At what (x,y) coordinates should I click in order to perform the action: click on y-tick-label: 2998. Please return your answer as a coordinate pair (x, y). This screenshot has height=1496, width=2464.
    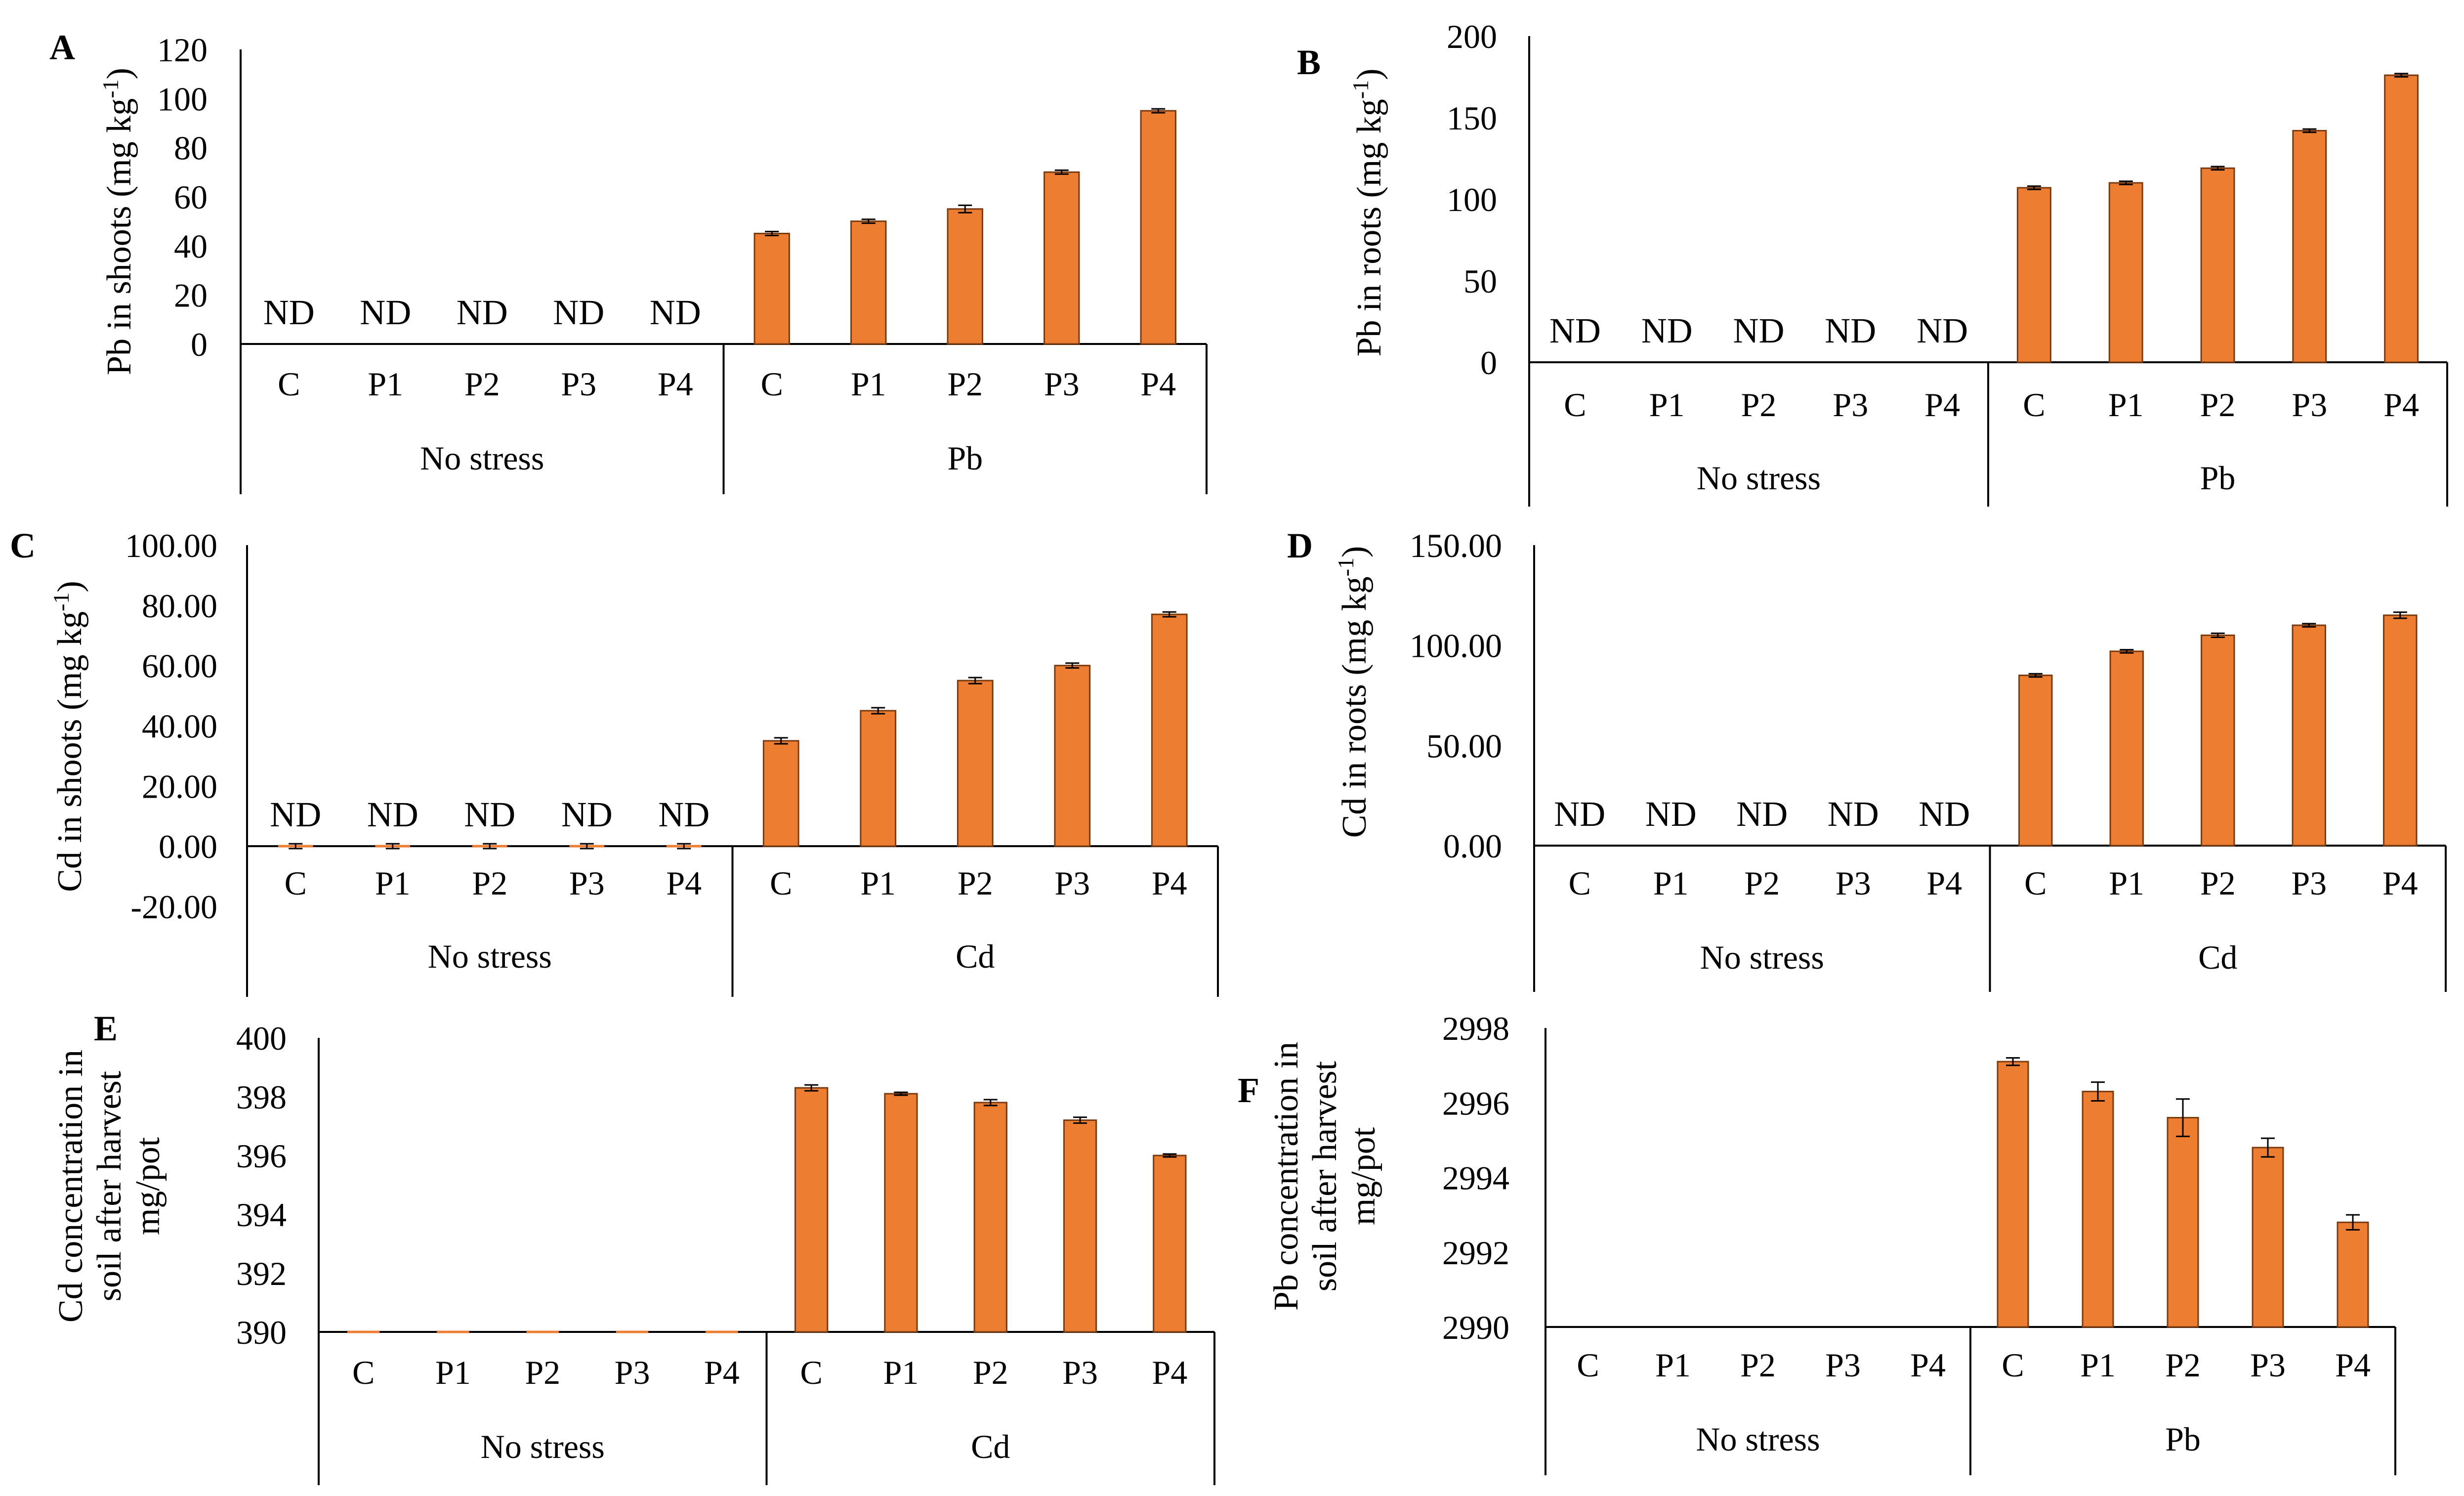
    Looking at the image, I should click on (1475, 1028).